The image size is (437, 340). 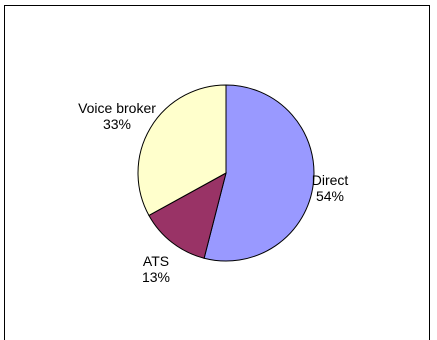 I want to click on slice-label-percent: 54%, so click(x=330, y=196).